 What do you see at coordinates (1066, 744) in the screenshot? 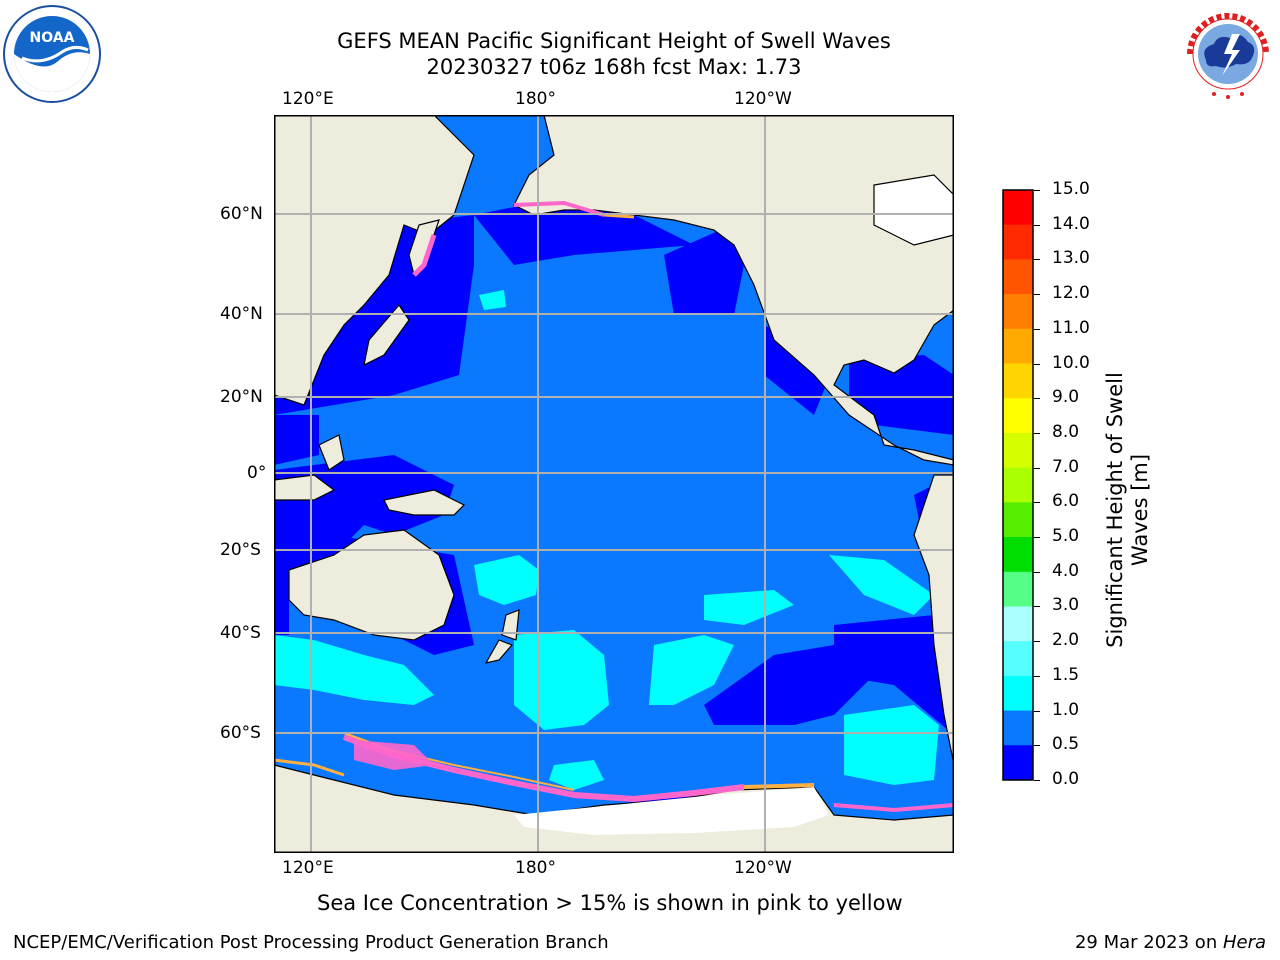
I see `colorbar-tick-label: 0.5` at bounding box center [1066, 744].